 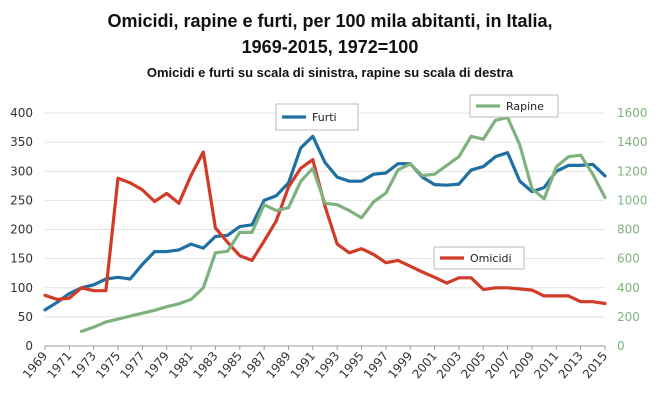 What do you see at coordinates (324, 117) in the screenshot?
I see `legend-label: Furti` at bounding box center [324, 117].